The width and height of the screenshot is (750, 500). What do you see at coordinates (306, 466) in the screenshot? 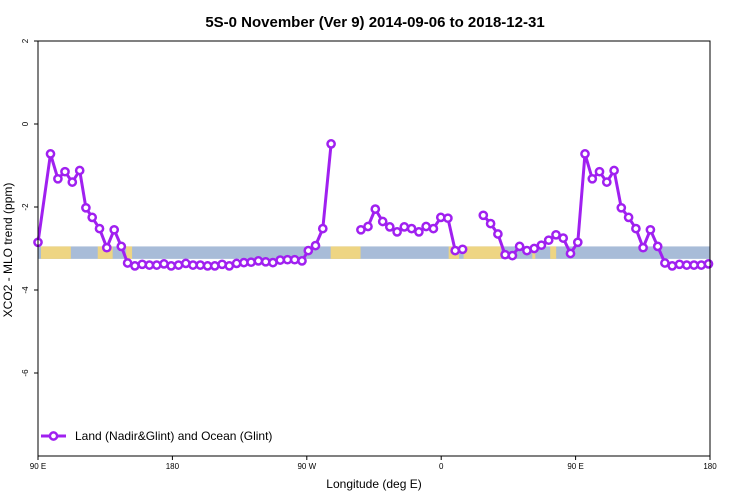
I see `x-tick-label-2: 90 W` at bounding box center [306, 466].